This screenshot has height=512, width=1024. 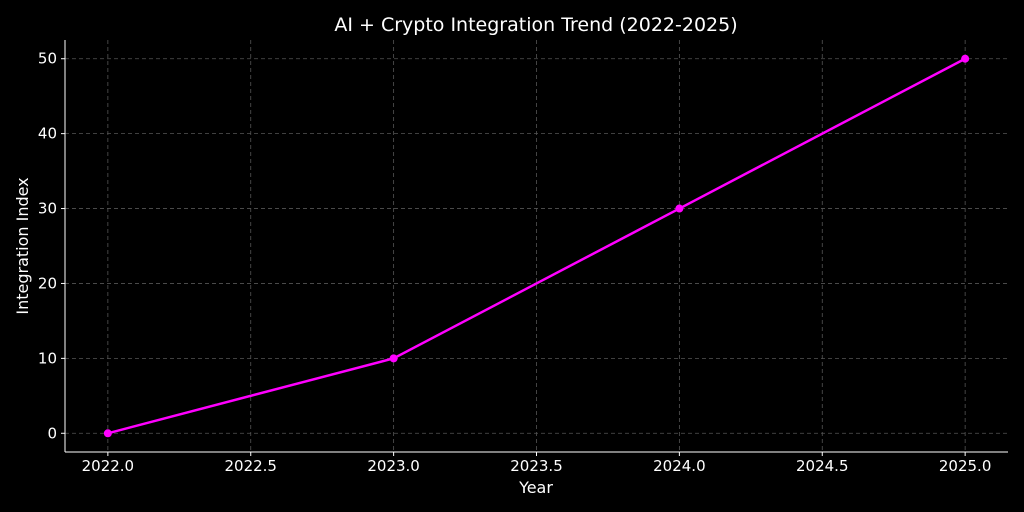 I want to click on y-tick-label: 0, so click(x=52, y=433).